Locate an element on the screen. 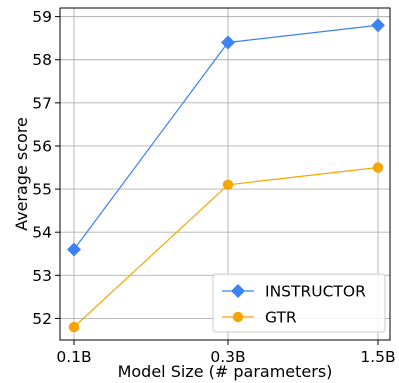 This screenshot has height=383, width=399. legend-entry-gtr: GTR is located at coordinates (259, 318).